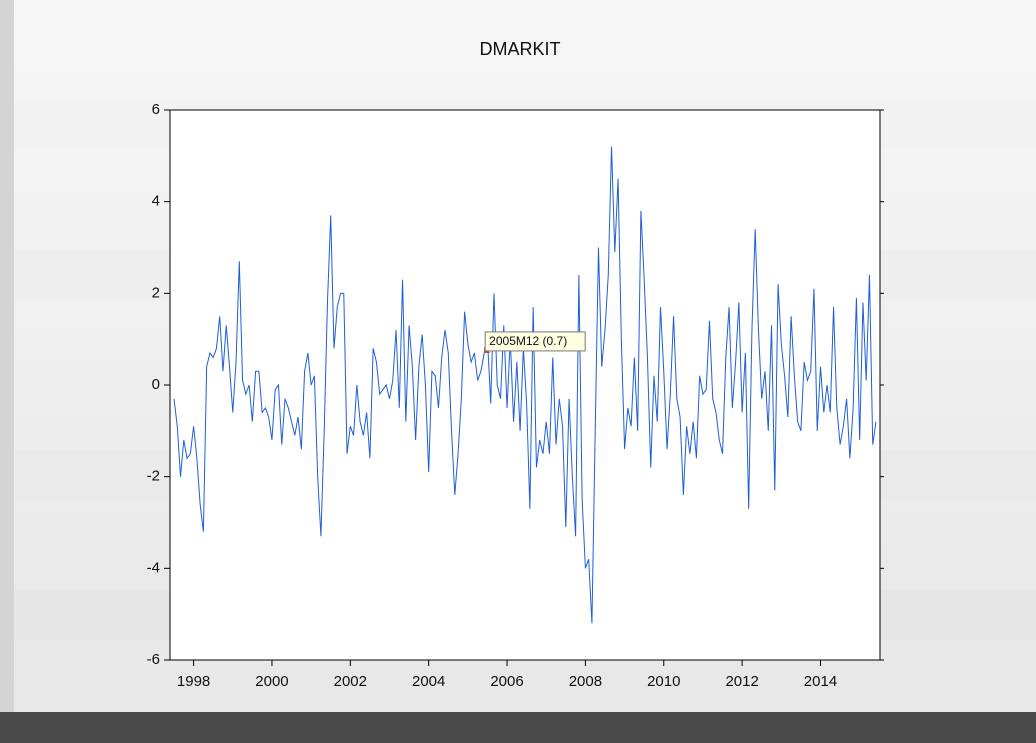 The width and height of the screenshot is (1036, 743). What do you see at coordinates (7, 371) in the screenshot?
I see `left-edge` at bounding box center [7, 371].